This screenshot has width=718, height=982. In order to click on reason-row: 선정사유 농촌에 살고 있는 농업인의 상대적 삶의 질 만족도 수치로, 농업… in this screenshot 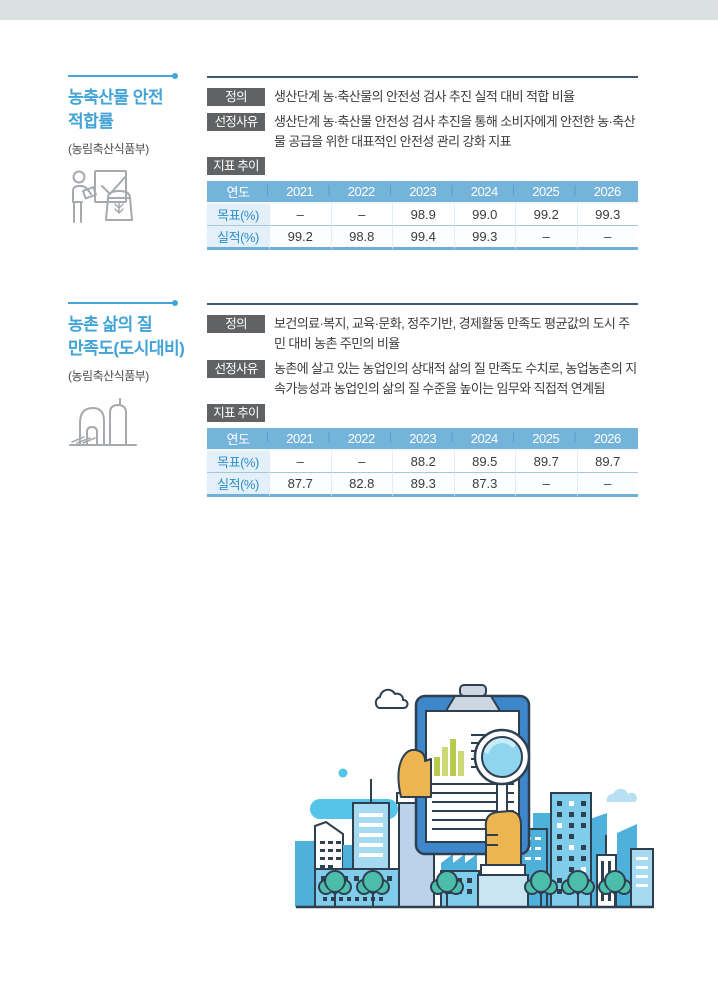, I will do `click(422, 379)`.